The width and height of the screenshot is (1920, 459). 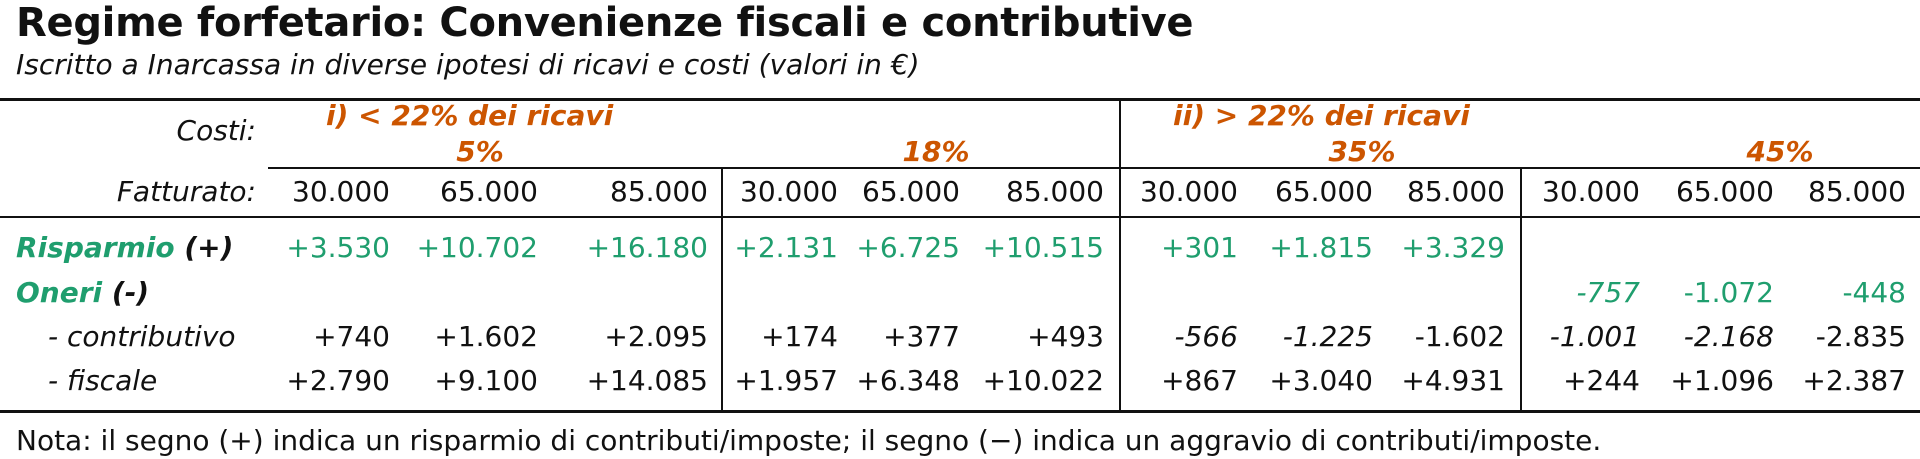 What do you see at coordinates (1206, 336) in the screenshot?
I see `contributivo-cell: -566` at bounding box center [1206, 336].